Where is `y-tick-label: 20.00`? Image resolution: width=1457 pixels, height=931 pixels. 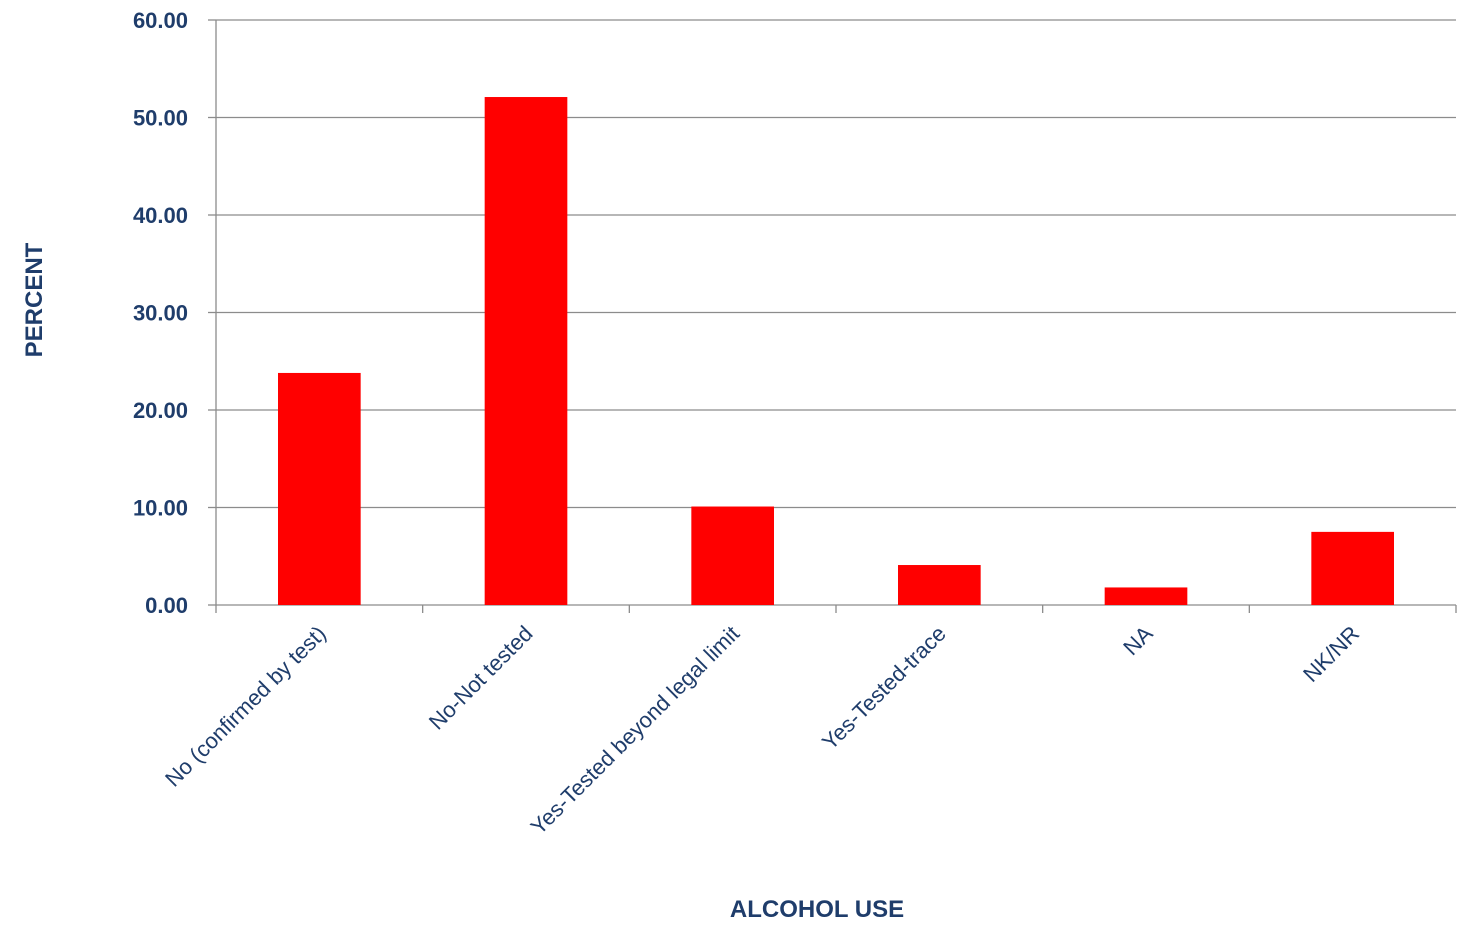
y-tick-label: 20.00 is located at coordinates (160, 410).